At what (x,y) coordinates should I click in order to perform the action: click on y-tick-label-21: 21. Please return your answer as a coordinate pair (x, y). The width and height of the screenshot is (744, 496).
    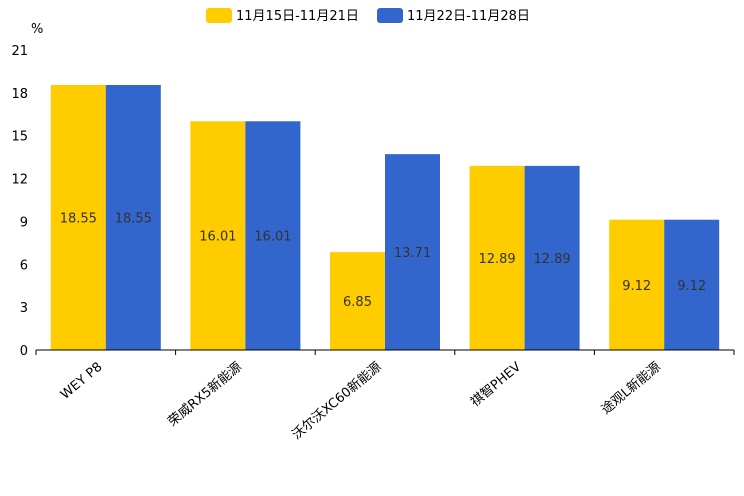
    Looking at the image, I should click on (19, 51).